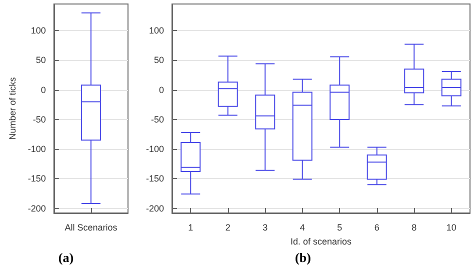 The image size is (474, 265). What do you see at coordinates (302, 227) in the screenshot?
I see `x-tick-label: 4` at bounding box center [302, 227].